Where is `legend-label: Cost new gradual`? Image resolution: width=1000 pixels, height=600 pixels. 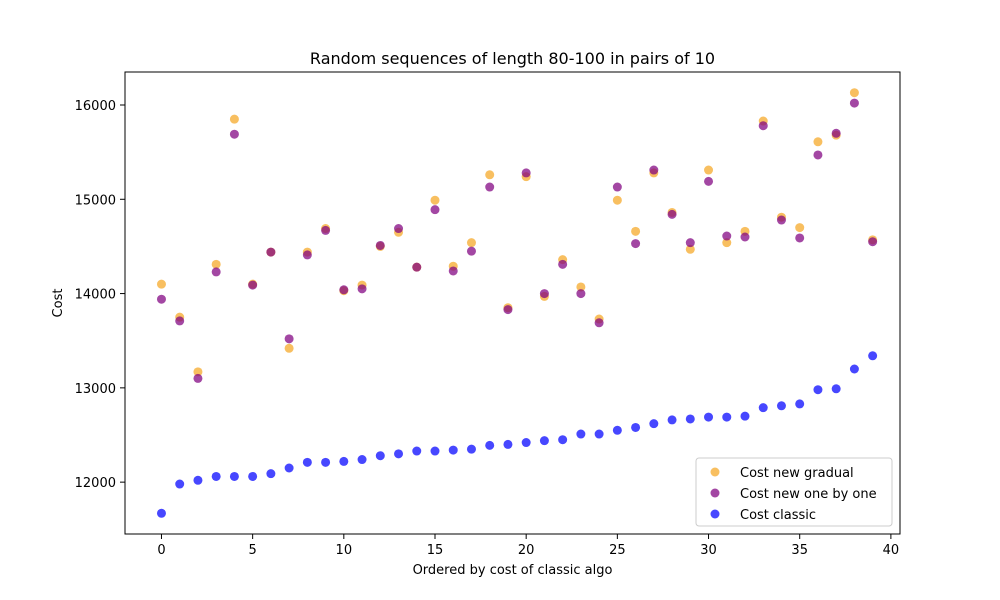
legend-label: Cost new gradual is located at coordinates (797, 473).